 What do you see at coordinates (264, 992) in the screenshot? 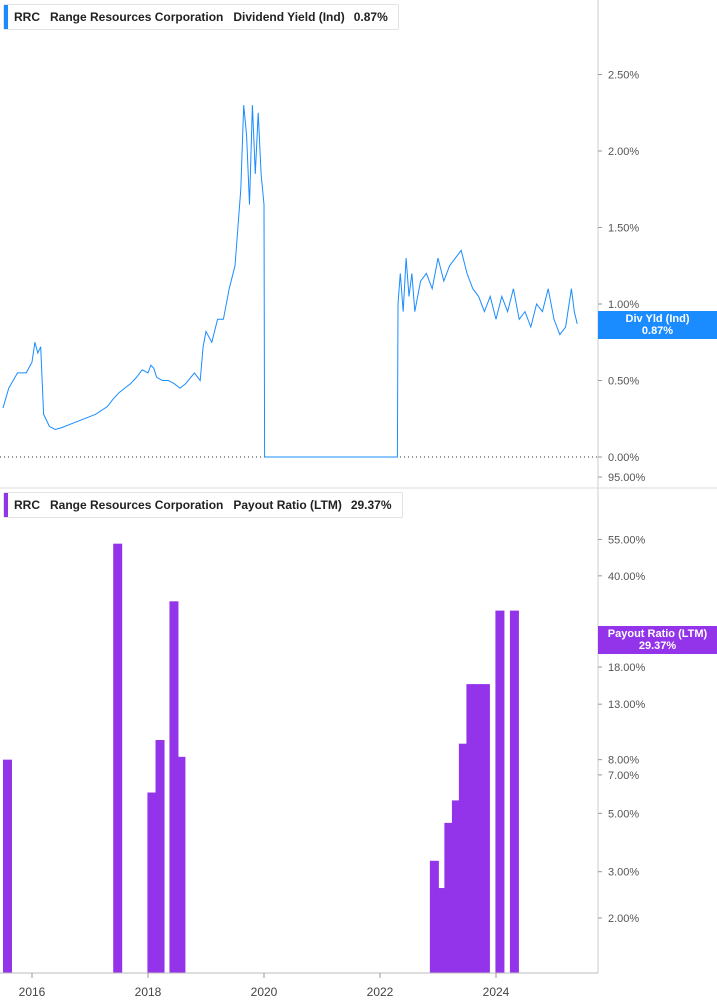
I see `x-tick-label: 2020` at bounding box center [264, 992].